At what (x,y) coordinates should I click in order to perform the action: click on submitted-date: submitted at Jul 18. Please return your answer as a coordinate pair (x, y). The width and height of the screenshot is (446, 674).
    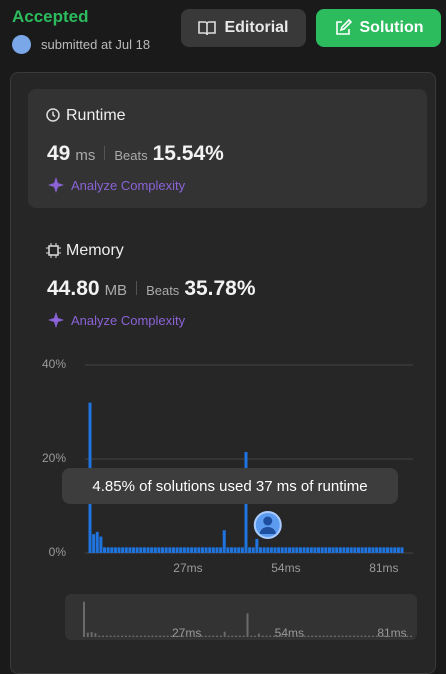
    Looking at the image, I should click on (96, 44).